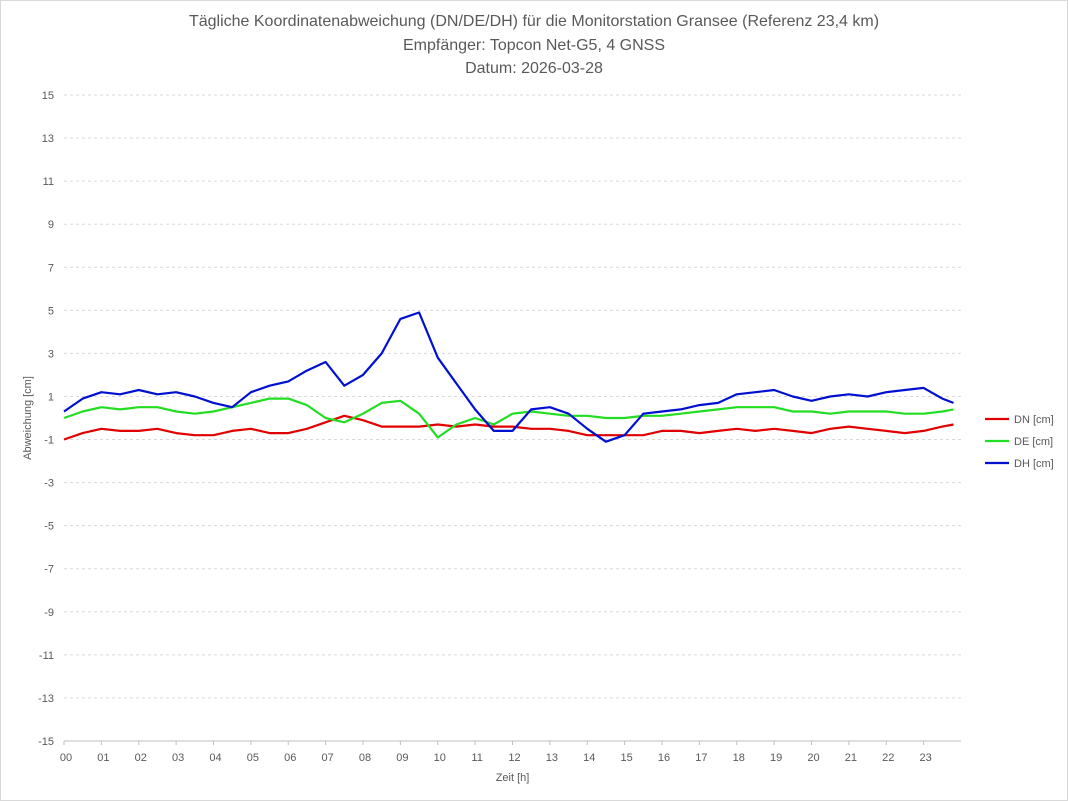 The height and width of the screenshot is (801, 1068). Describe the element at coordinates (739, 758) in the screenshot. I see `x-tick-label: 18` at that location.